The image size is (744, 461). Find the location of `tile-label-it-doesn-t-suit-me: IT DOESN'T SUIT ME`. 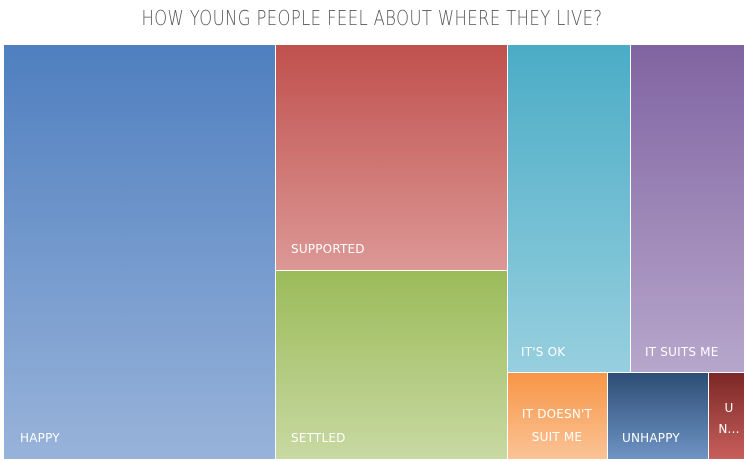

tile-label-it-doesn-t-suit-me: IT DOESN'T SUIT ME is located at coordinates (557, 425).